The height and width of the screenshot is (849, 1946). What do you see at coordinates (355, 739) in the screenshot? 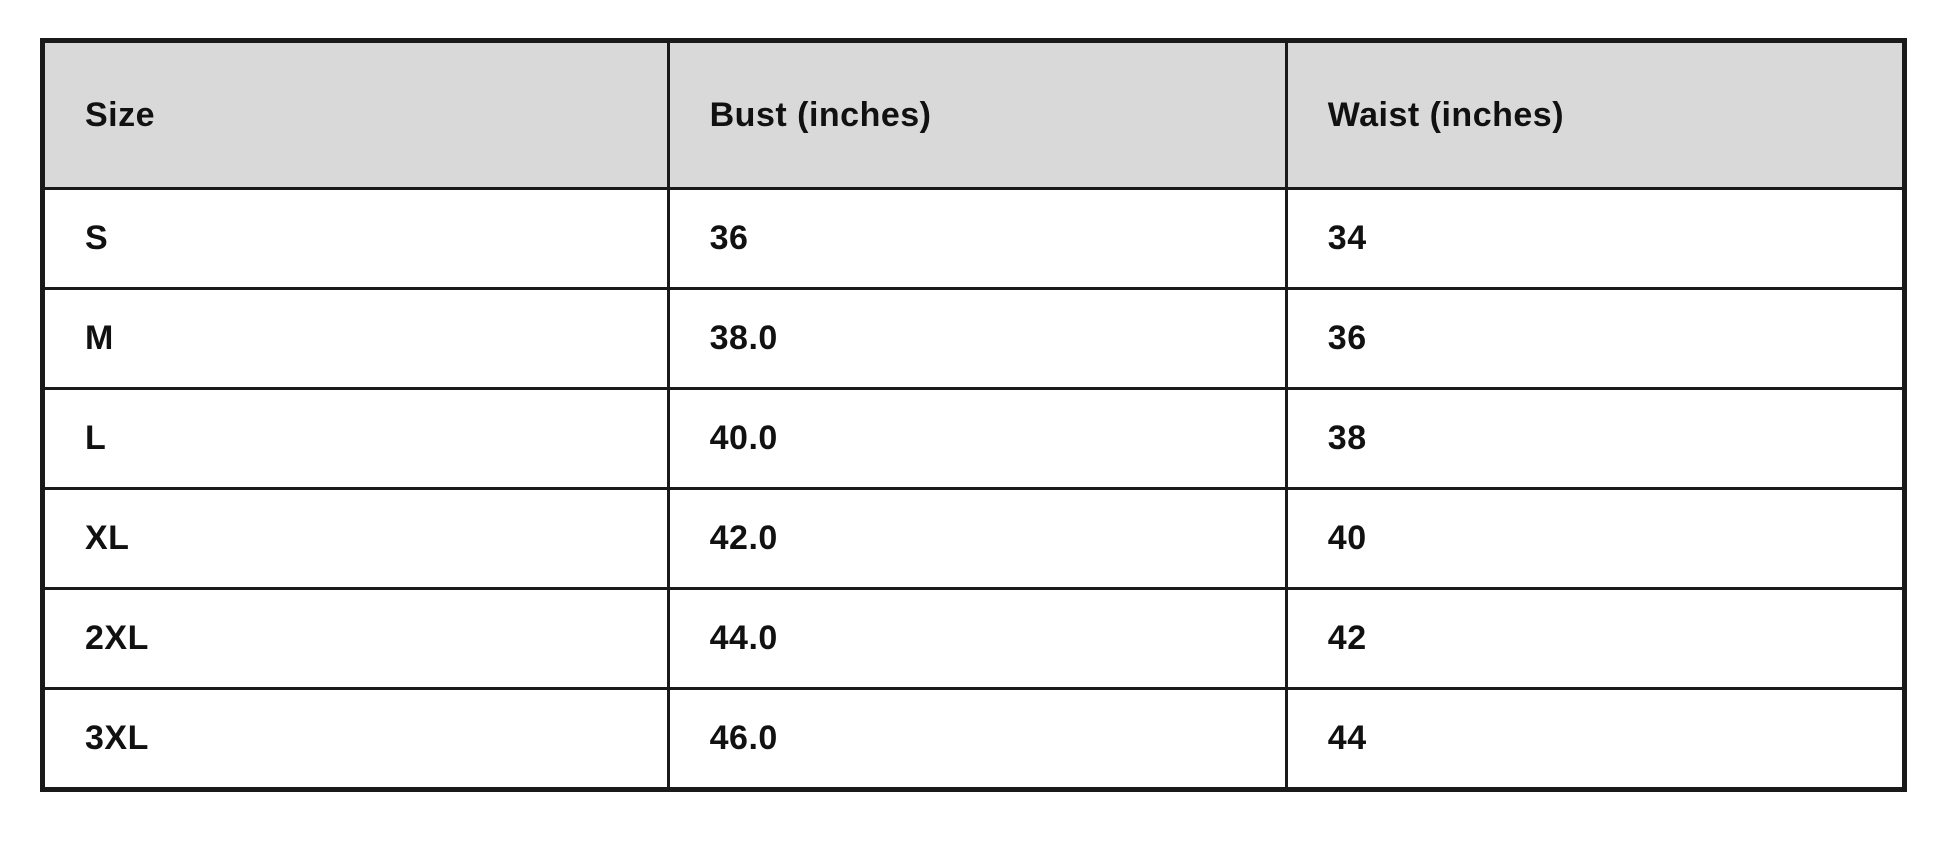
I see `table-cell: 3XL` at bounding box center [355, 739].